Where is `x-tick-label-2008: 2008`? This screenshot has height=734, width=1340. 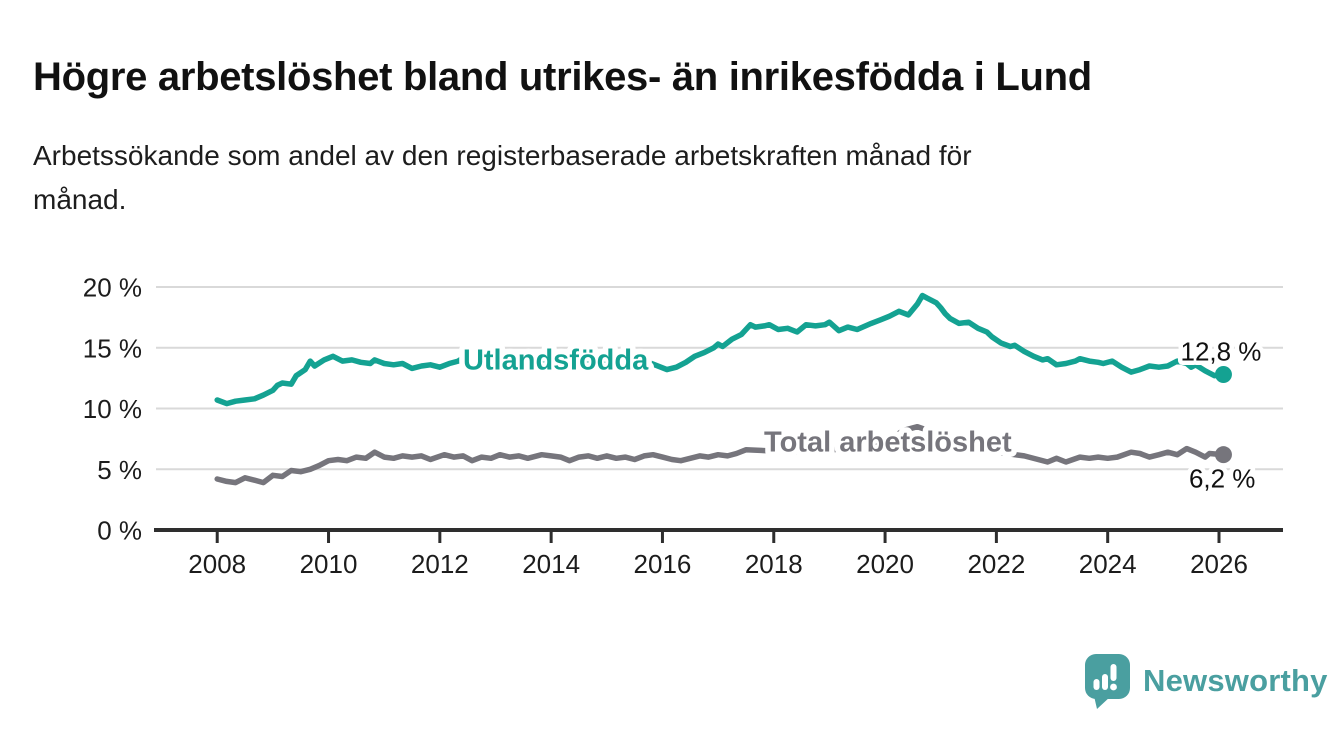
x-tick-label-2008: 2008 is located at coordinates (217, 564).